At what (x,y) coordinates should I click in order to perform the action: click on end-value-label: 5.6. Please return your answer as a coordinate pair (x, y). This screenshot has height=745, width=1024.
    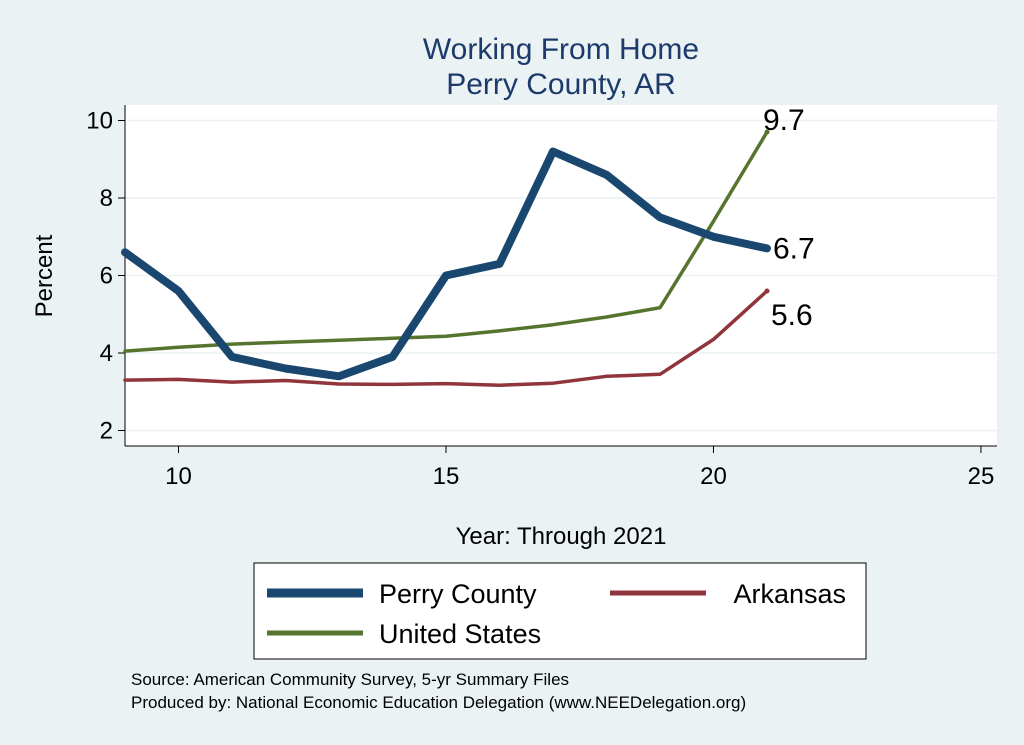
    Looking at the image, I should click on (792, 315).